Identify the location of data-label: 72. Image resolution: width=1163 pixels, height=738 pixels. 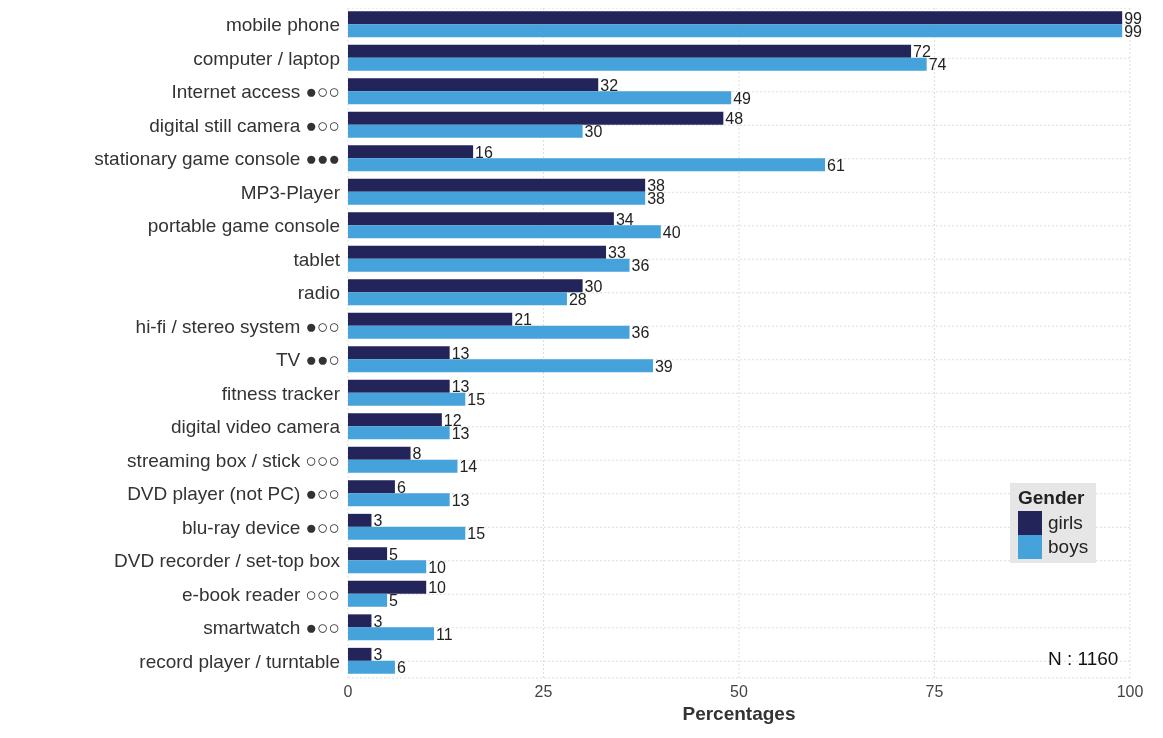
(922, 52).